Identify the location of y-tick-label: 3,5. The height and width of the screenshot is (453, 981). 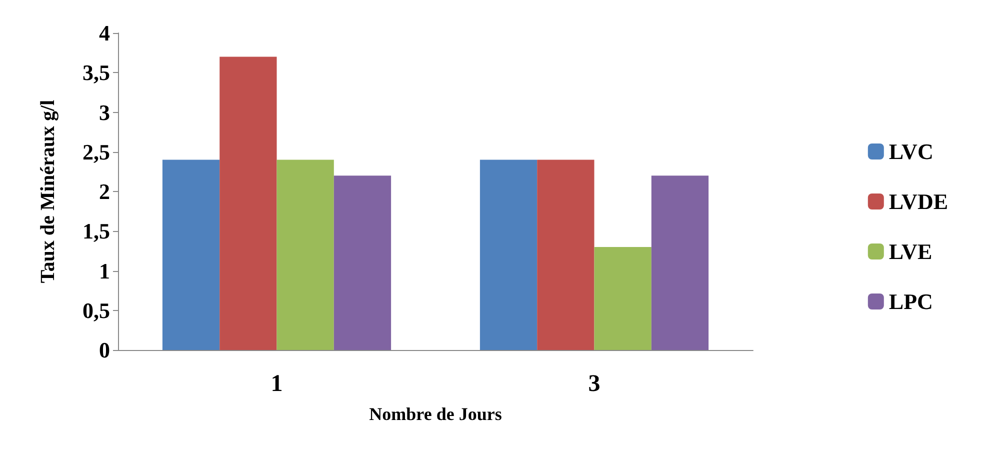
(96, 73).